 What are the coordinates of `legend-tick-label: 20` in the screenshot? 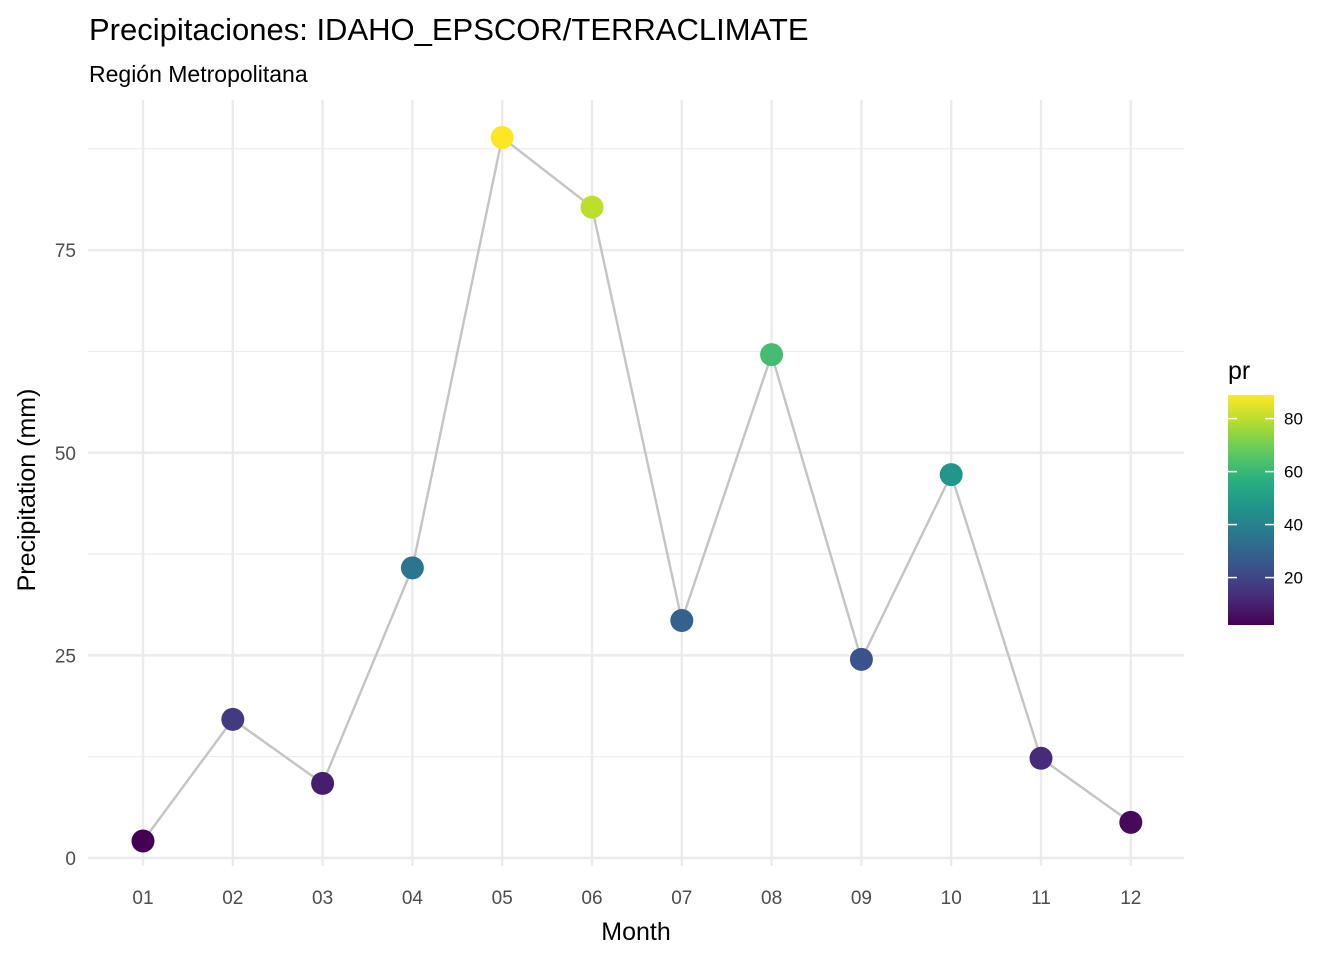 It's located at (1293, 578).